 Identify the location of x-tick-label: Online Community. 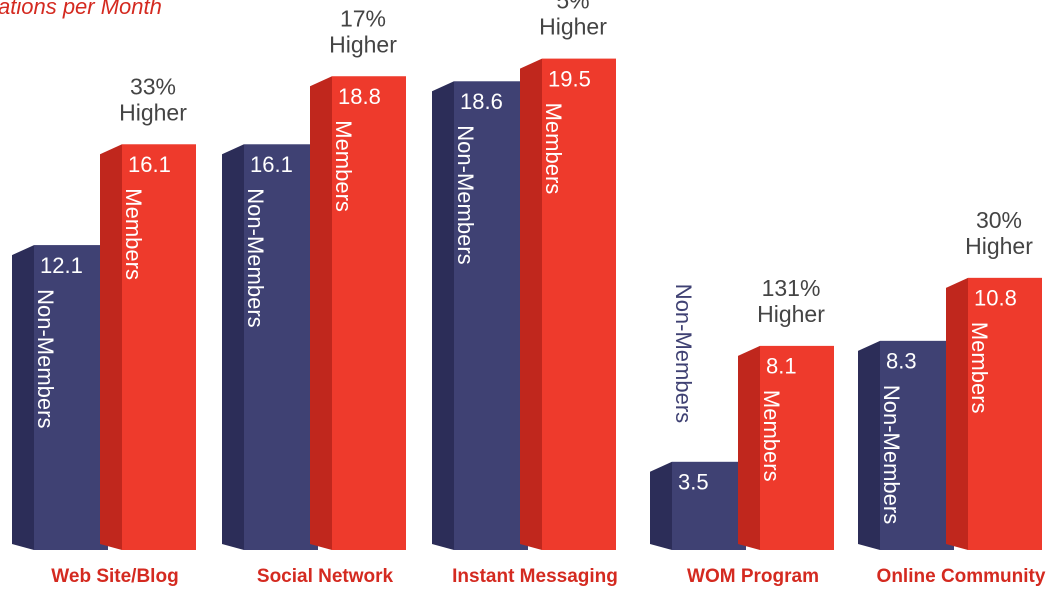
(961, 576).